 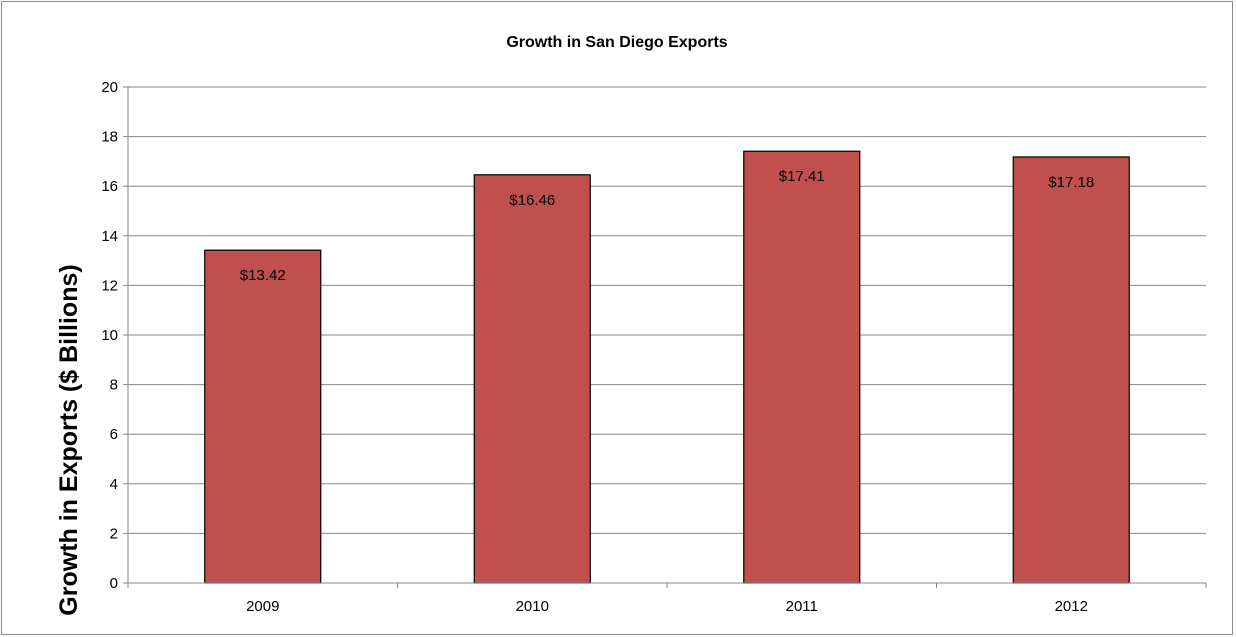 I want to click on y-tick-label: 16, so click(x=109, y=186).